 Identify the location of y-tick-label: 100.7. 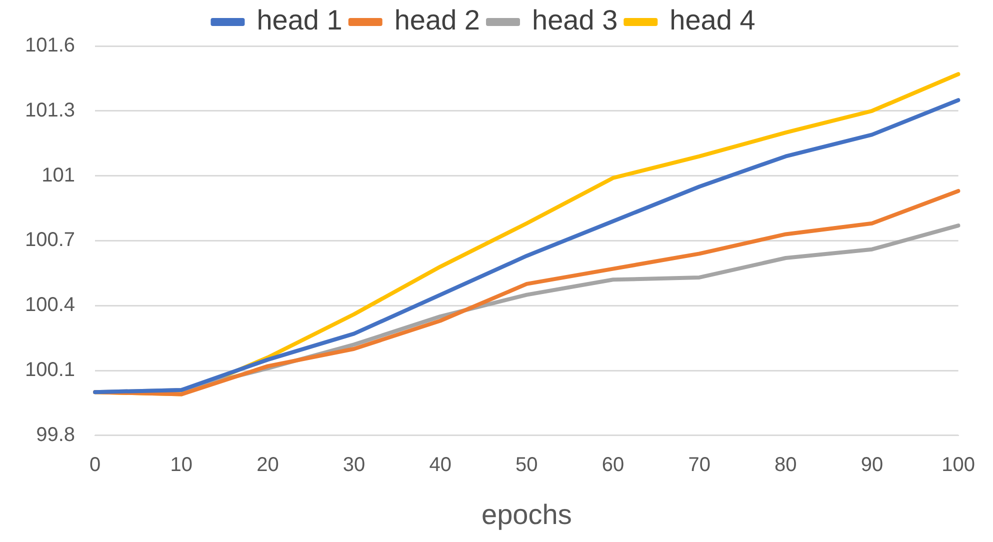
(50, 240).